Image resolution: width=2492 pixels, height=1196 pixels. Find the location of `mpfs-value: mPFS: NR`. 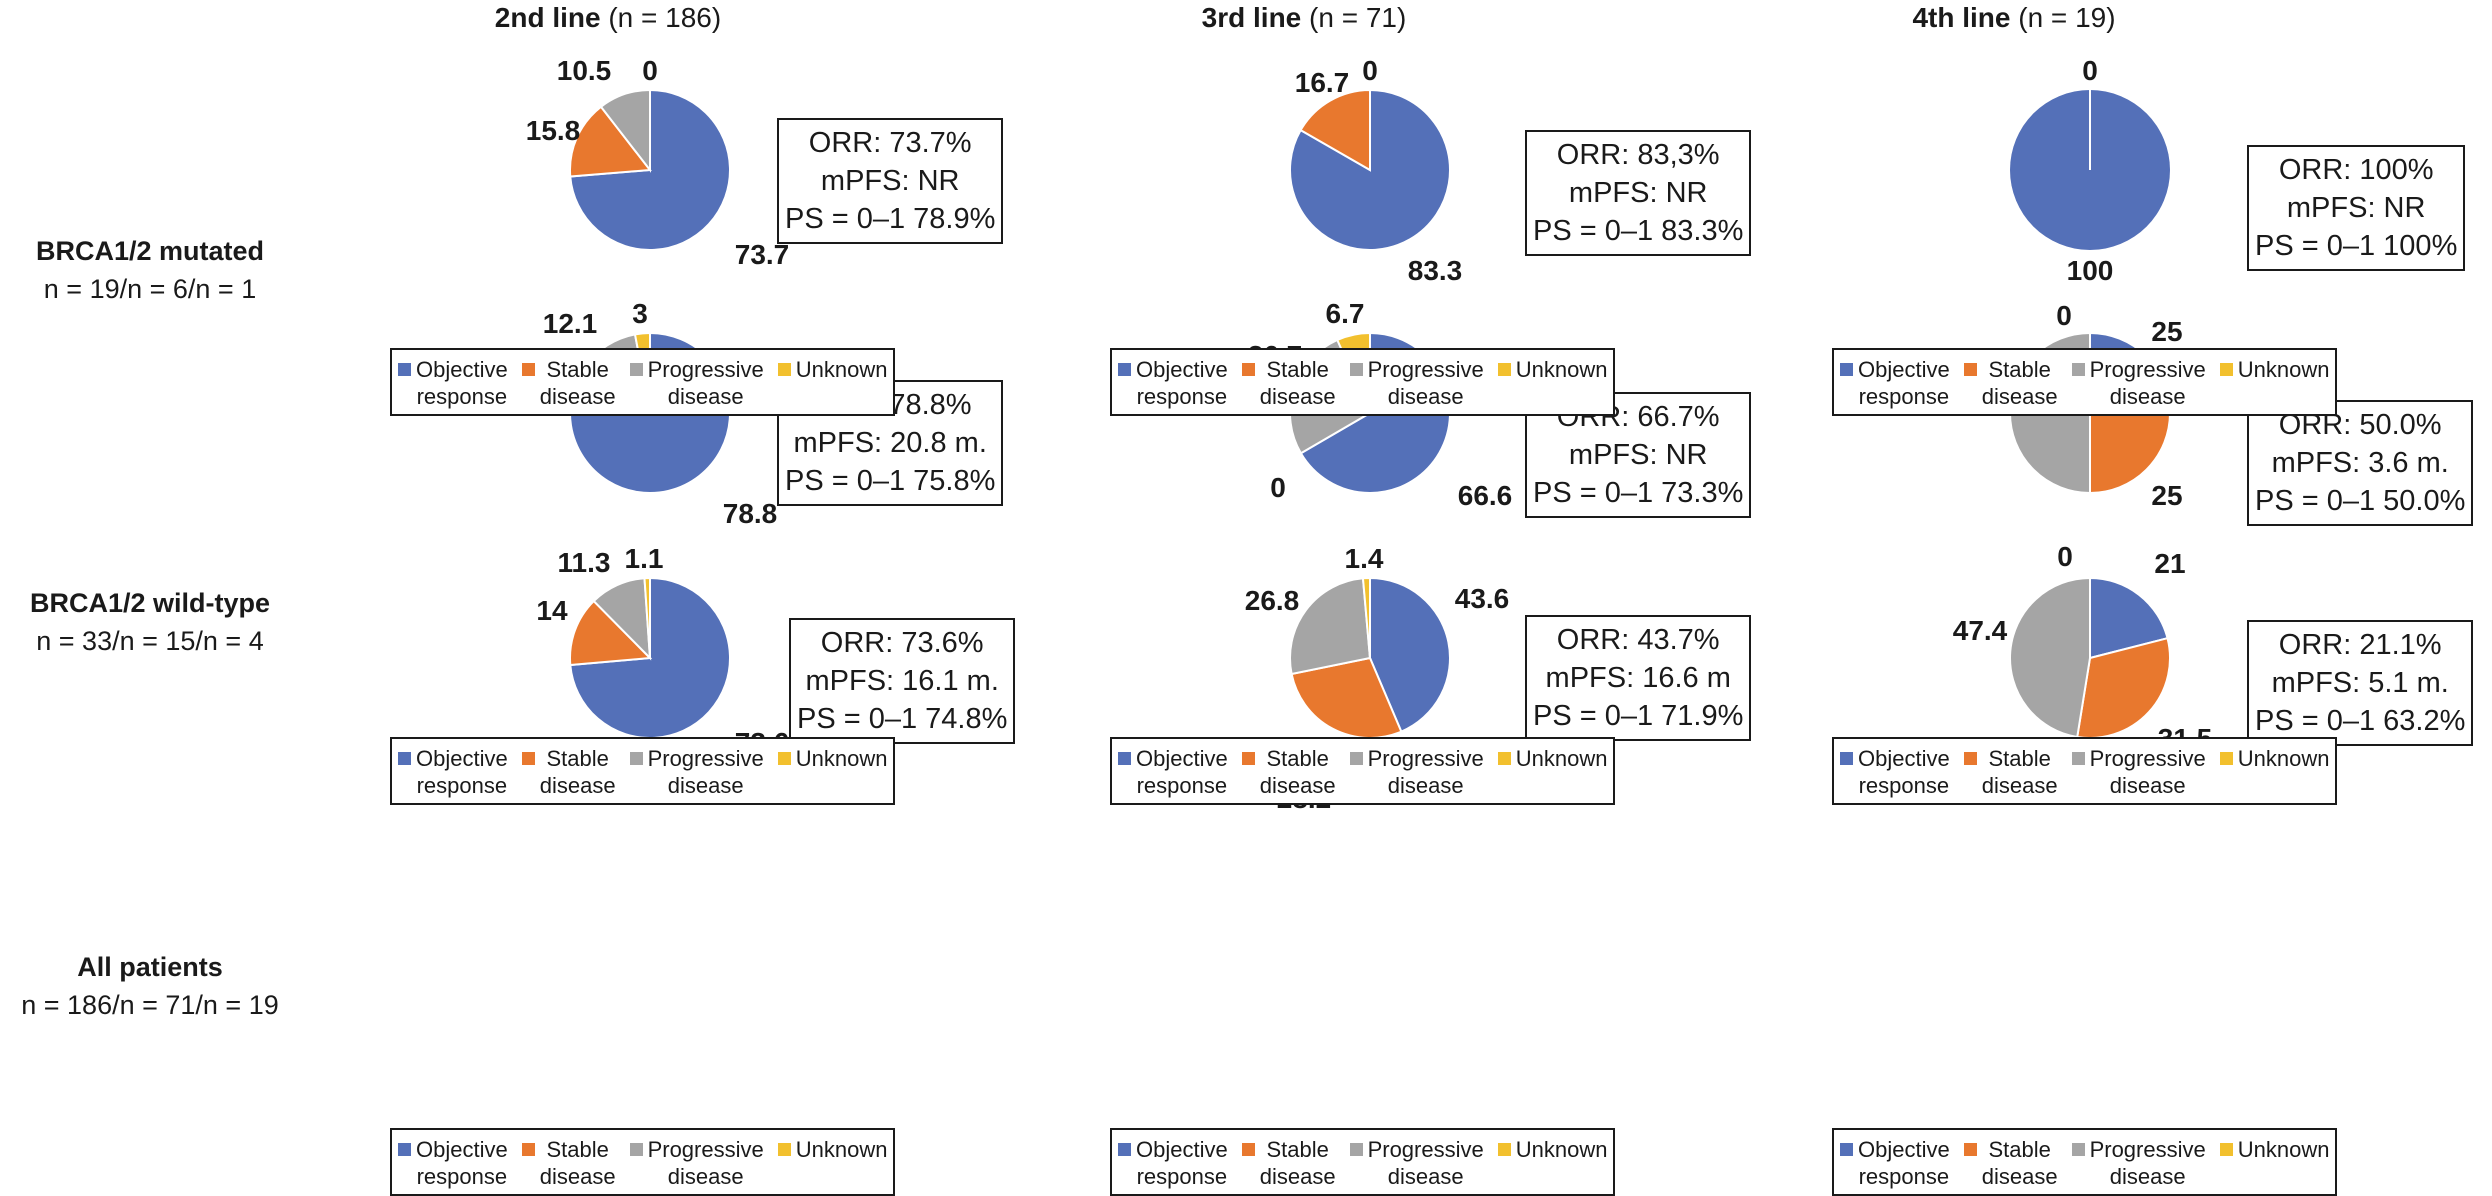

mpfs-value: mPFS: NR is located at coordinates (890, 181).